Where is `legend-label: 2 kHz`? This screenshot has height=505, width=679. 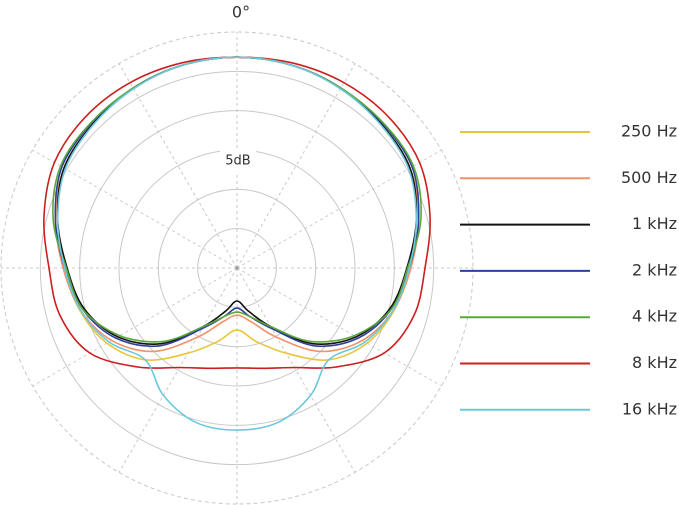 legend-label: 2 kHz is located at coordinates (654, 269).